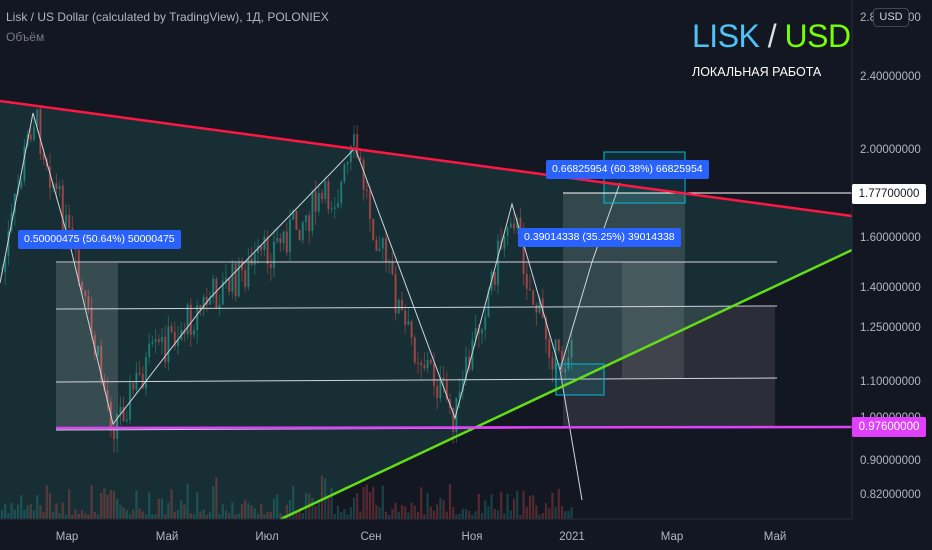 This screenshot has height=550, width=932. I want to click on volume-indicator-label: Объём, so click(25, 37).